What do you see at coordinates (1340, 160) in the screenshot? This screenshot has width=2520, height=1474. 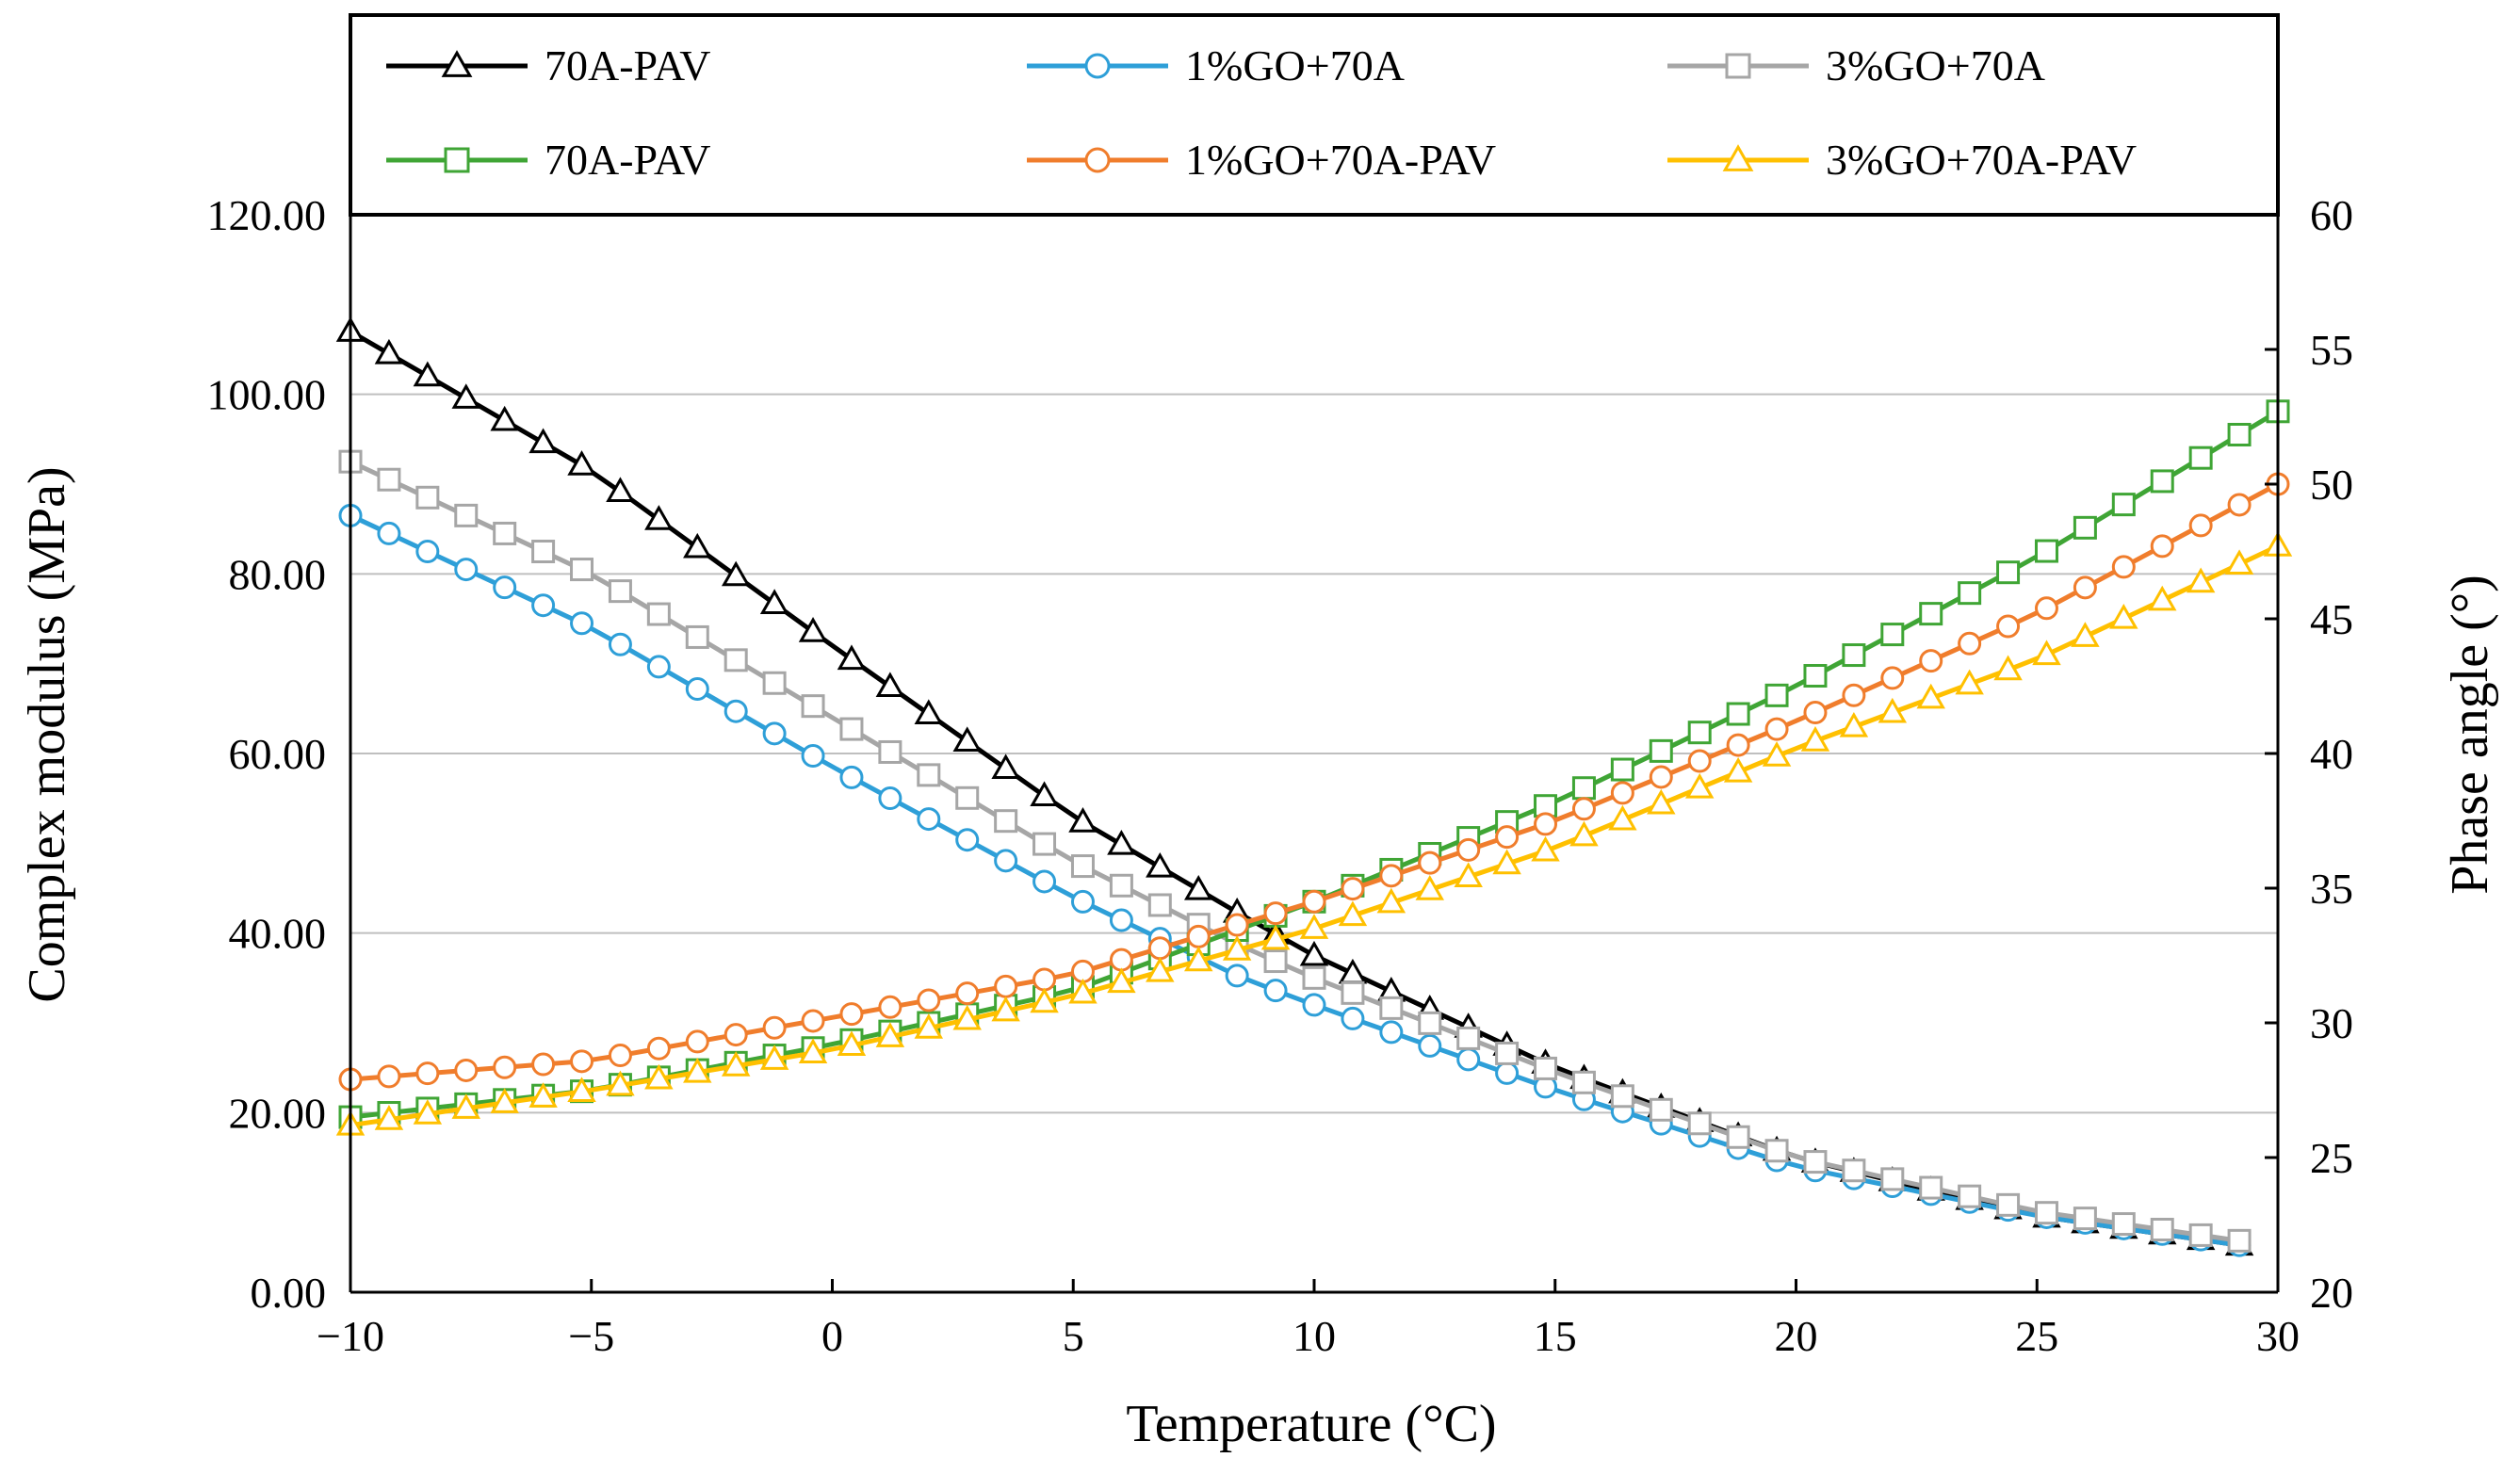 I see `legend-label: 1%GO+70A-PAV` at bounding box center [1340, 160].